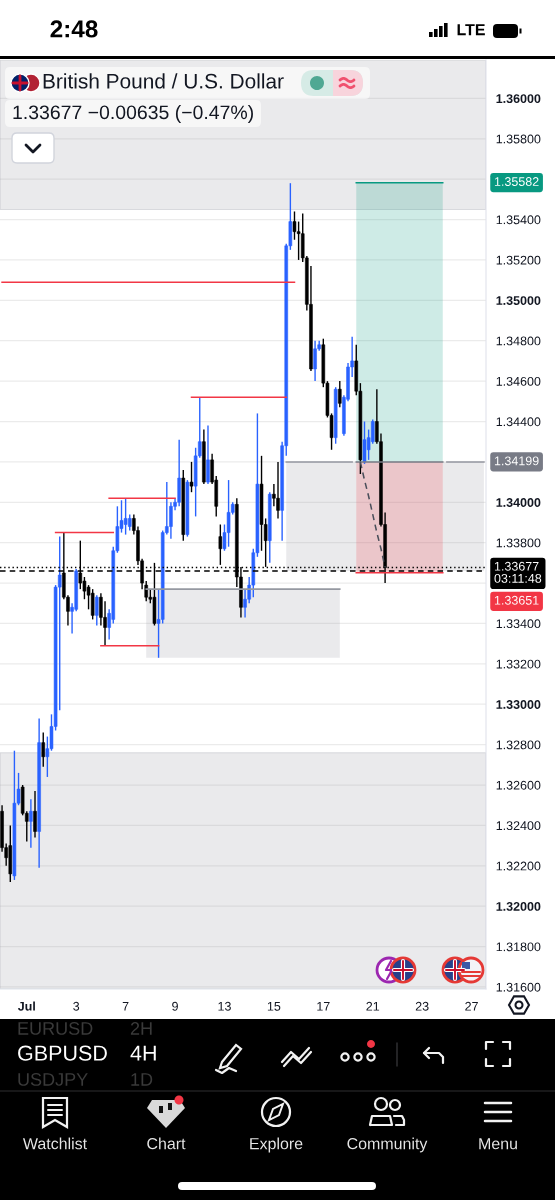 The image size is (555, 1200). What do you see at coordinates (518, 502) in the screenshot?
I see `y-tick-label: 1.34000` at bounding box center [518, 502].